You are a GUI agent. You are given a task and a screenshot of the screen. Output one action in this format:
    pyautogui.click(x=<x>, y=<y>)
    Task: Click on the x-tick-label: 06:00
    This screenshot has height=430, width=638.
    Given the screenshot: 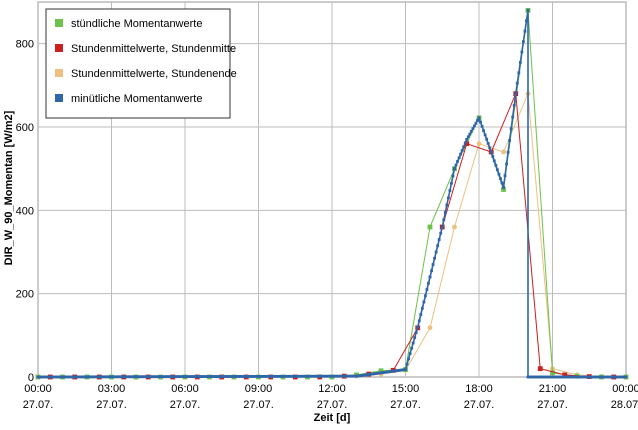 What is the action you would take?
    pyautogui.click(x=185, y=389)
    